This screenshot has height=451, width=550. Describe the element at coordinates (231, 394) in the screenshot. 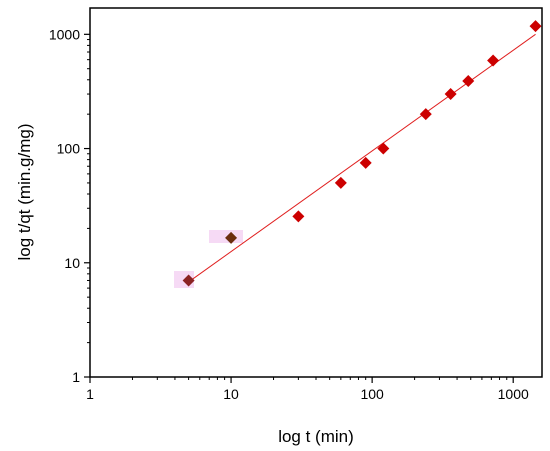

I see `x-tick-label: 10` at that location.